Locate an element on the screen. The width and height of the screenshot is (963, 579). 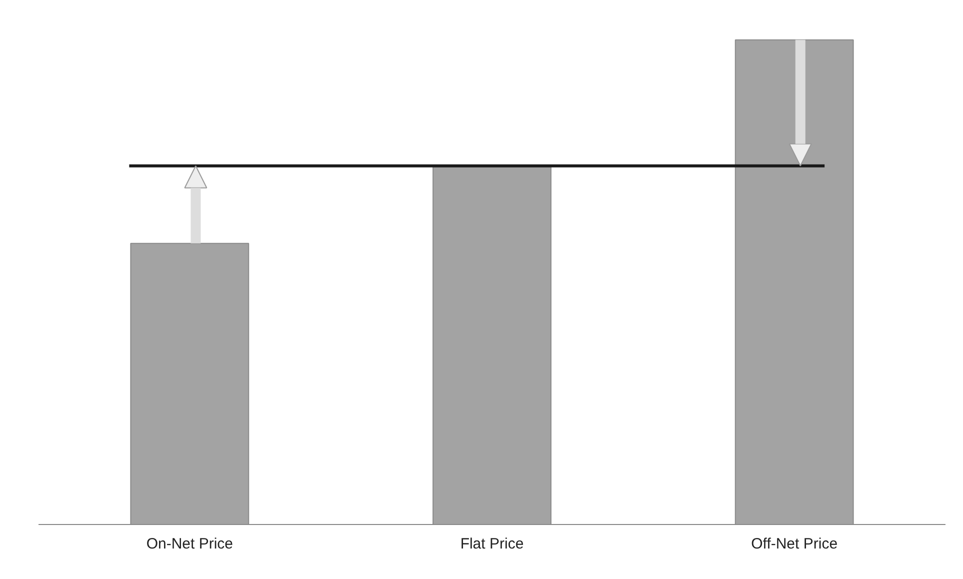
x-tick-label: Off-Net Price is located at coordinates (794, 544).